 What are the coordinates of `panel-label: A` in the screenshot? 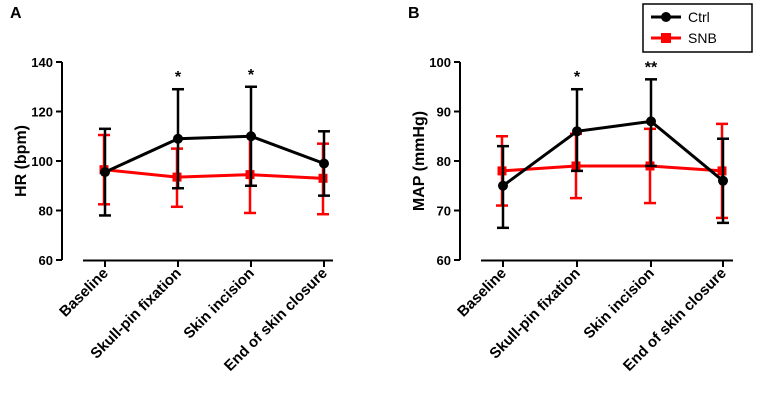 It's located at (16, 13).